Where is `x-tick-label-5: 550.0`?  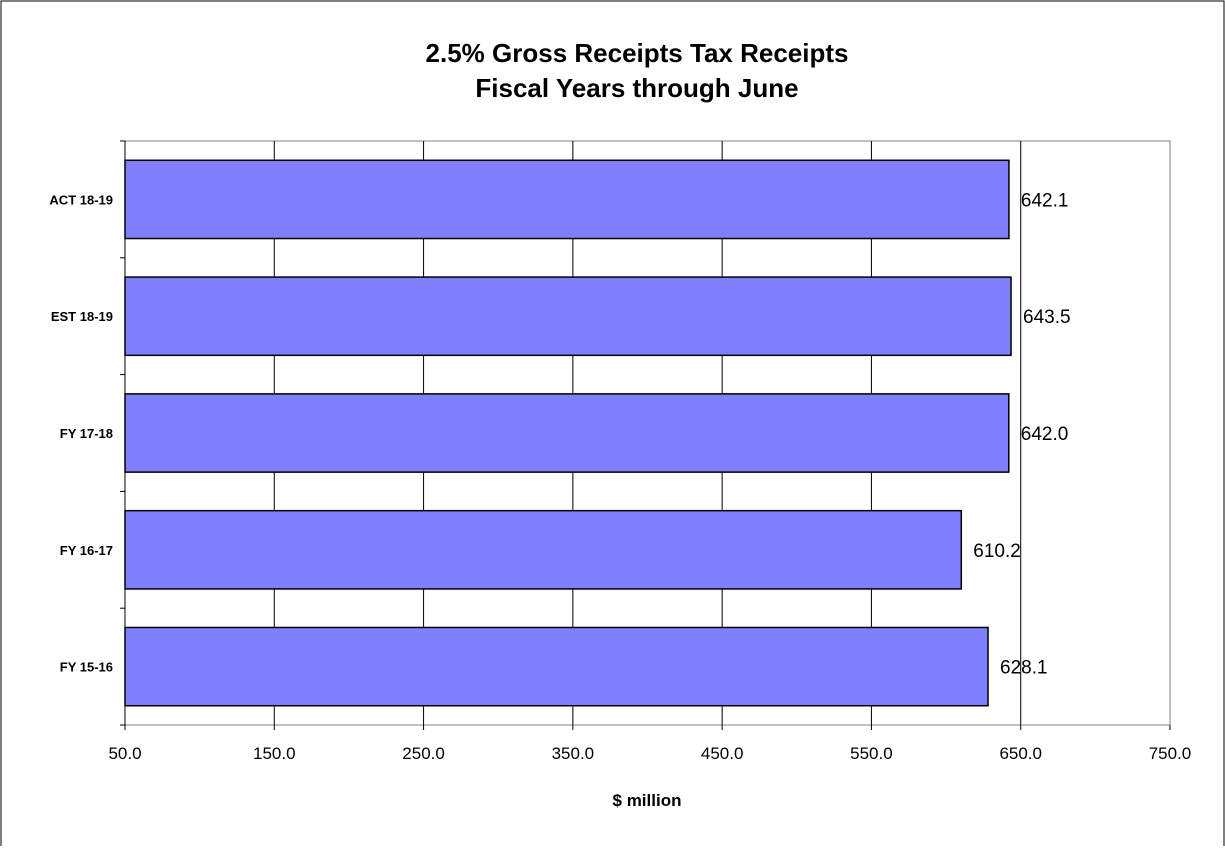
x-tick-label-5: 550.0 is located at coordinates (871, 753).